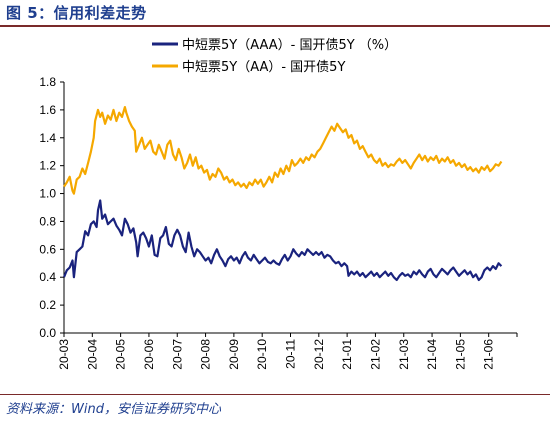 Image resolution: width=550 pixels, height=422 pixels. What do you see at coordinates (47, 194) in the screenshot?
I see `y-tick-label: 1.0` at bounding box center [47, 194].